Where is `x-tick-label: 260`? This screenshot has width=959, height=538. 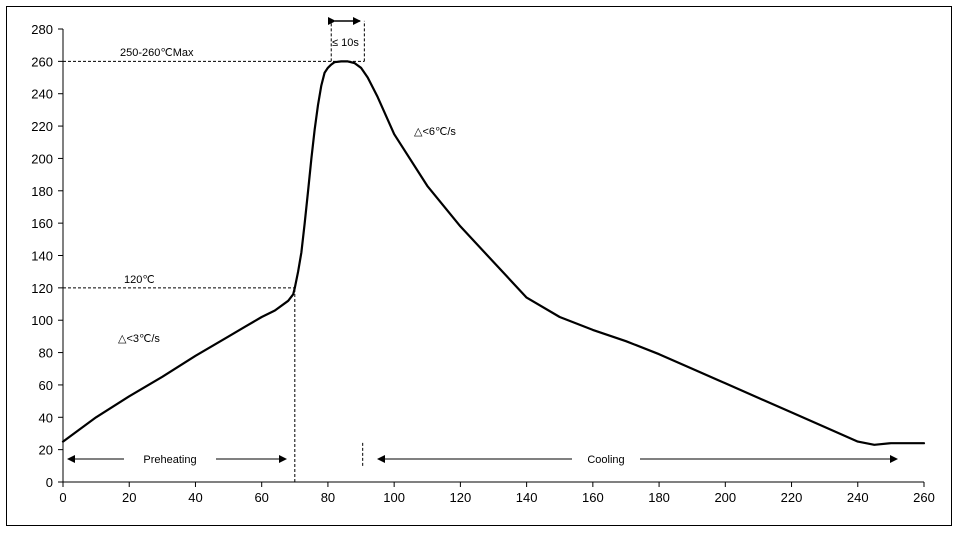 x-tick-label: 260 is located at coordinates (924, 497).